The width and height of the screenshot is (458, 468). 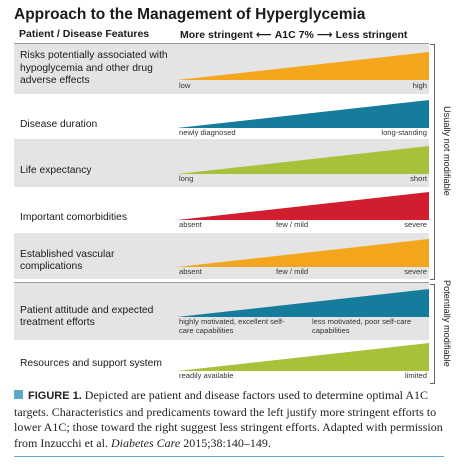 I want to click on bracket-not-modifiable, so click(x=432, y=162).